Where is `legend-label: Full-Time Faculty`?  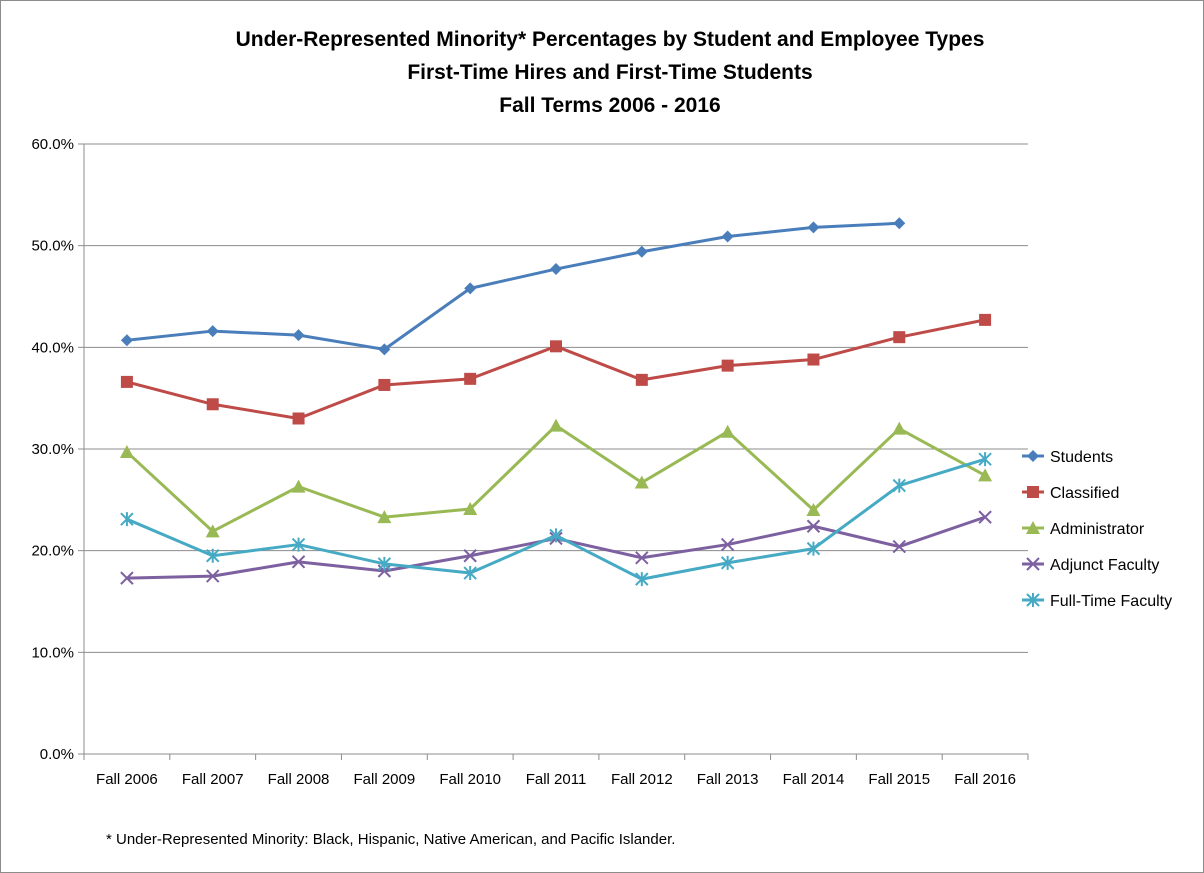
legend-label: Full-Time Faculty is located at coordinates (1111, 601).